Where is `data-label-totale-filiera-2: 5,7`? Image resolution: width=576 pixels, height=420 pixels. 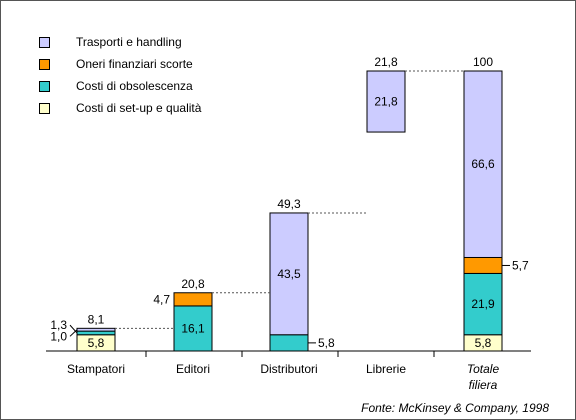 data-label-totale-filiera-2: 5,7 is located at coordinates (520, 265).